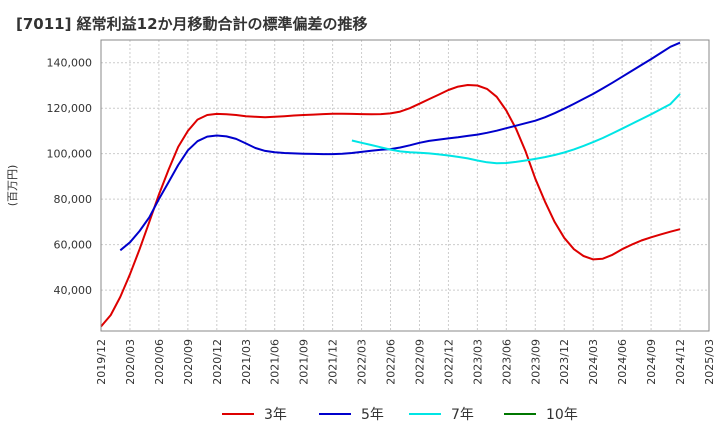  I want to click on x-tick-label: 2024/09, so click(651, 362).